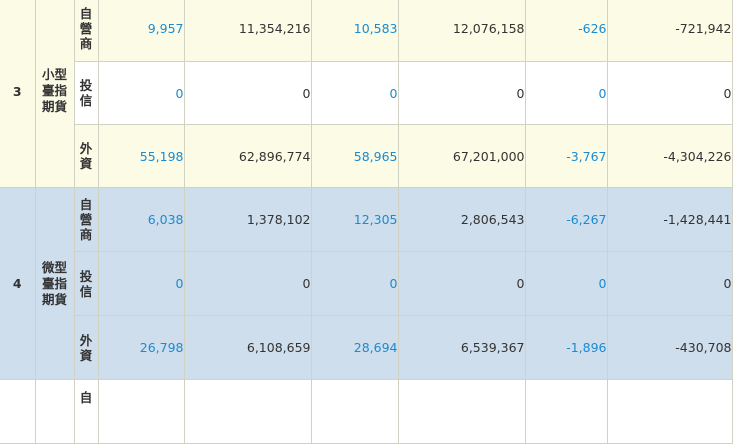 This screenshot has width=740, height=444. What do you see at coordinates (18, 283) in the screenshot?
I see `row-index: 4` at bounding box center [18, 283].